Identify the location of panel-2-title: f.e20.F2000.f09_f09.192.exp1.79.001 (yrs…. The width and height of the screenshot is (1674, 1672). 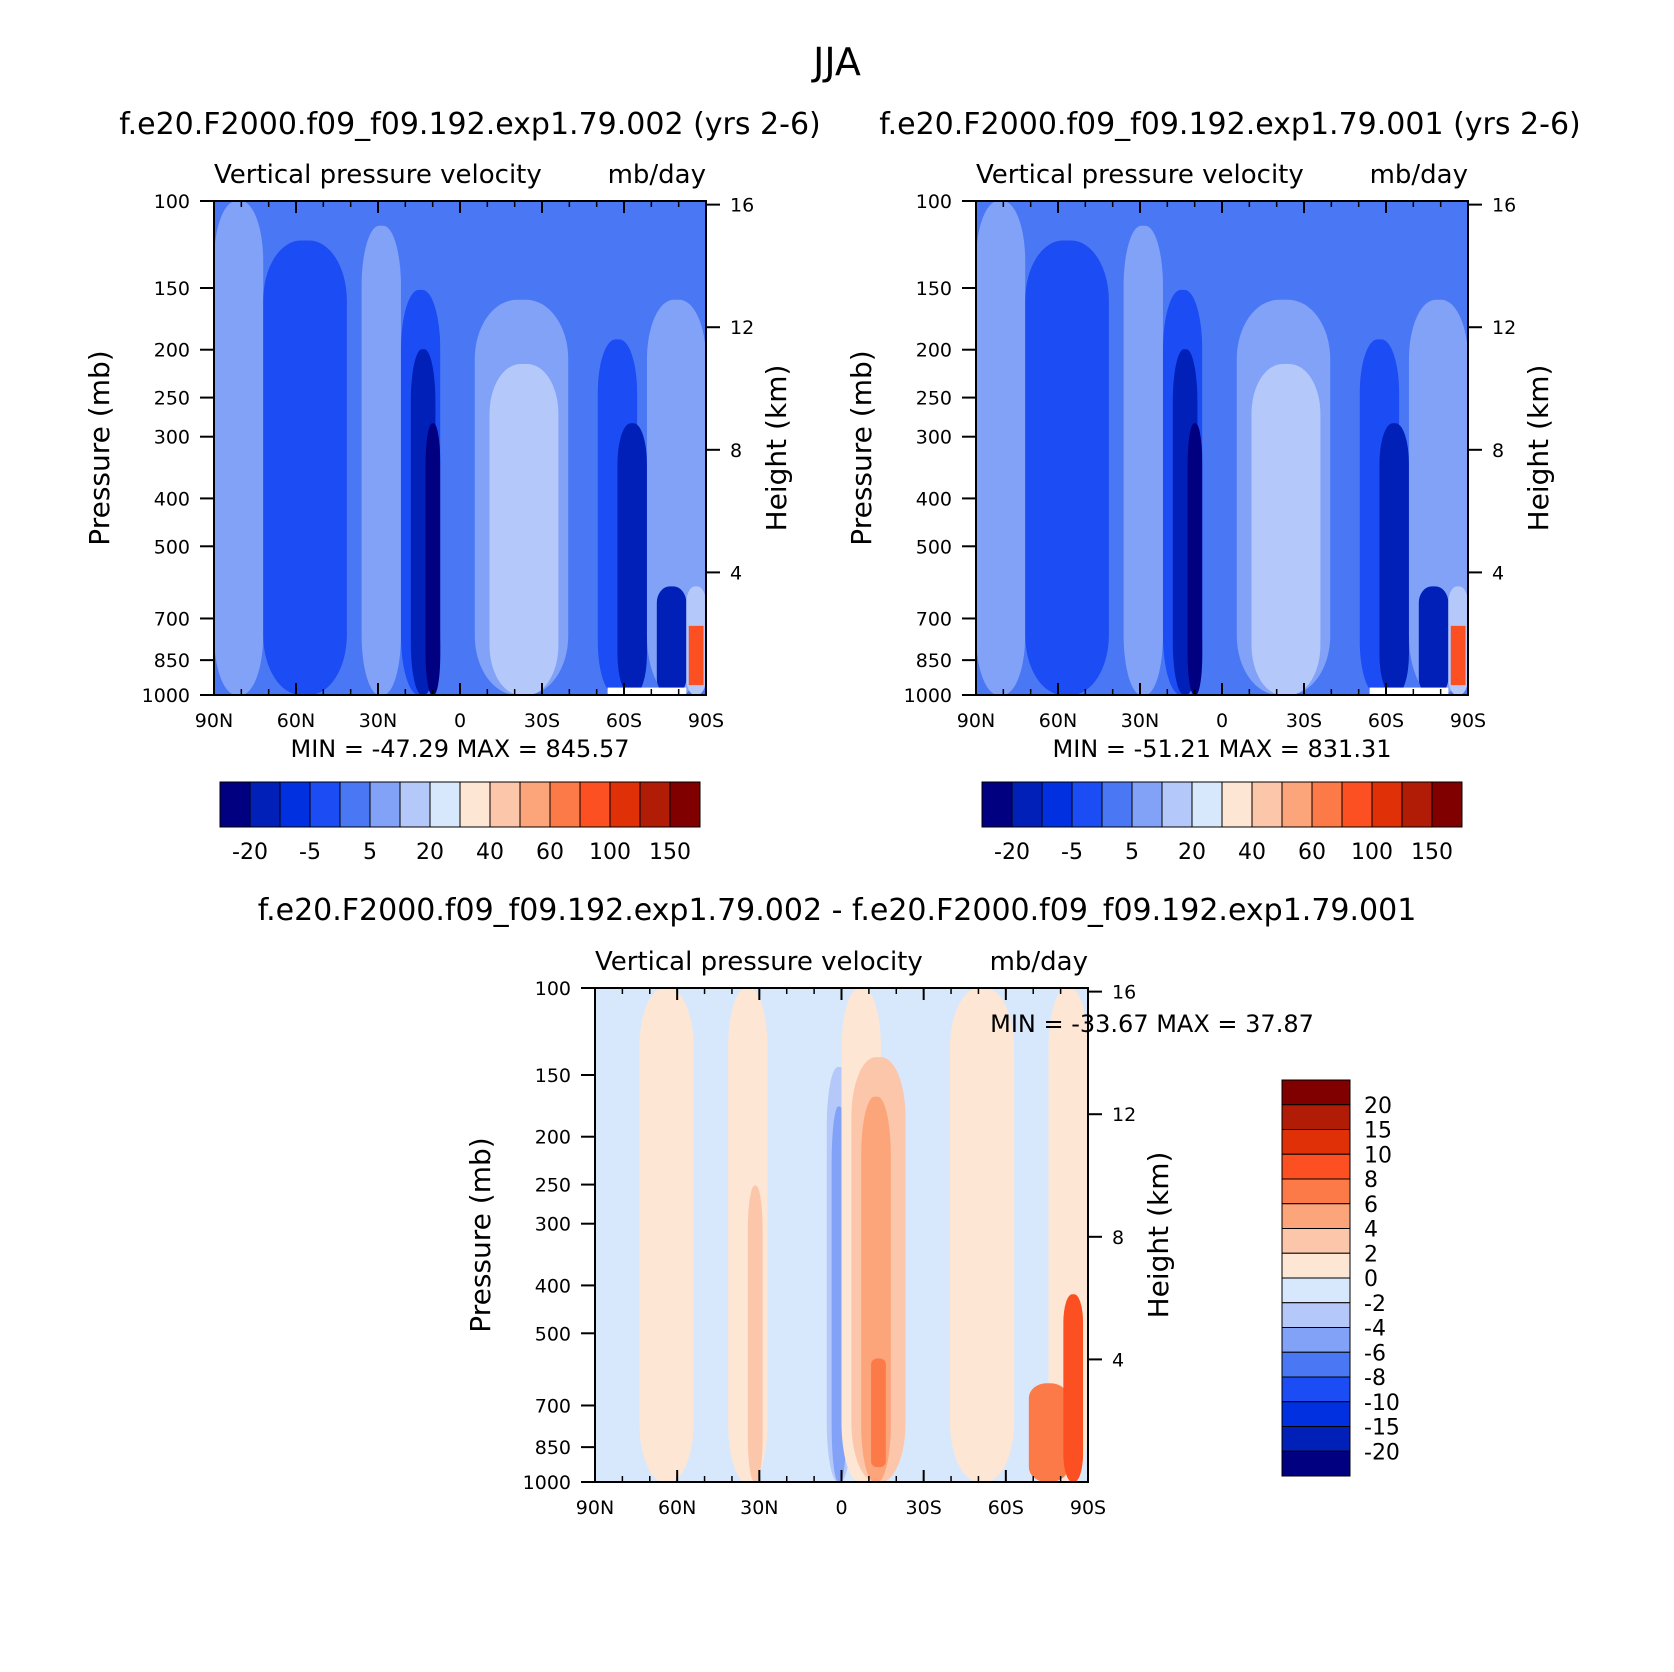
(1230, 124).